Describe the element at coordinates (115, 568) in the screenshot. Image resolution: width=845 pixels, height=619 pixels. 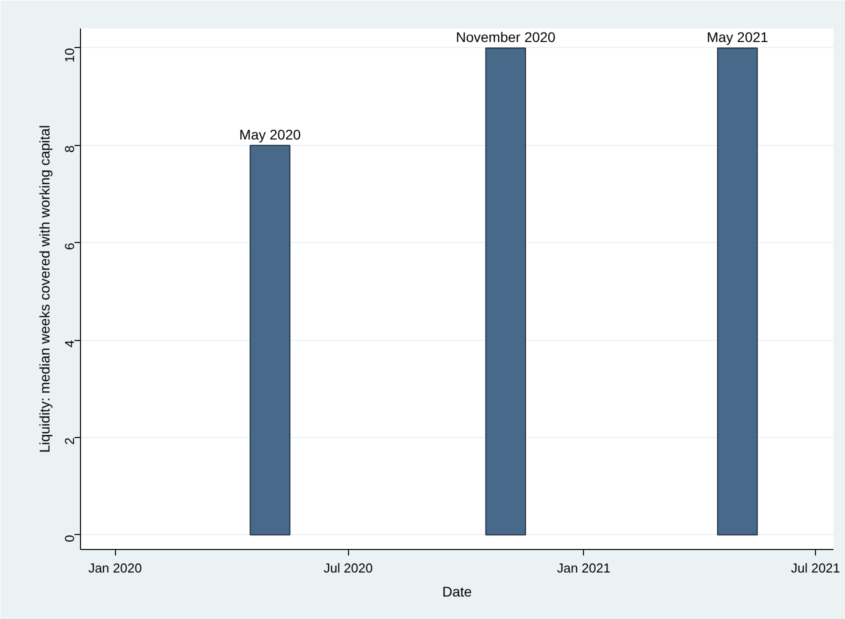
I see `x-tick-label: Jan 2020` at that location.